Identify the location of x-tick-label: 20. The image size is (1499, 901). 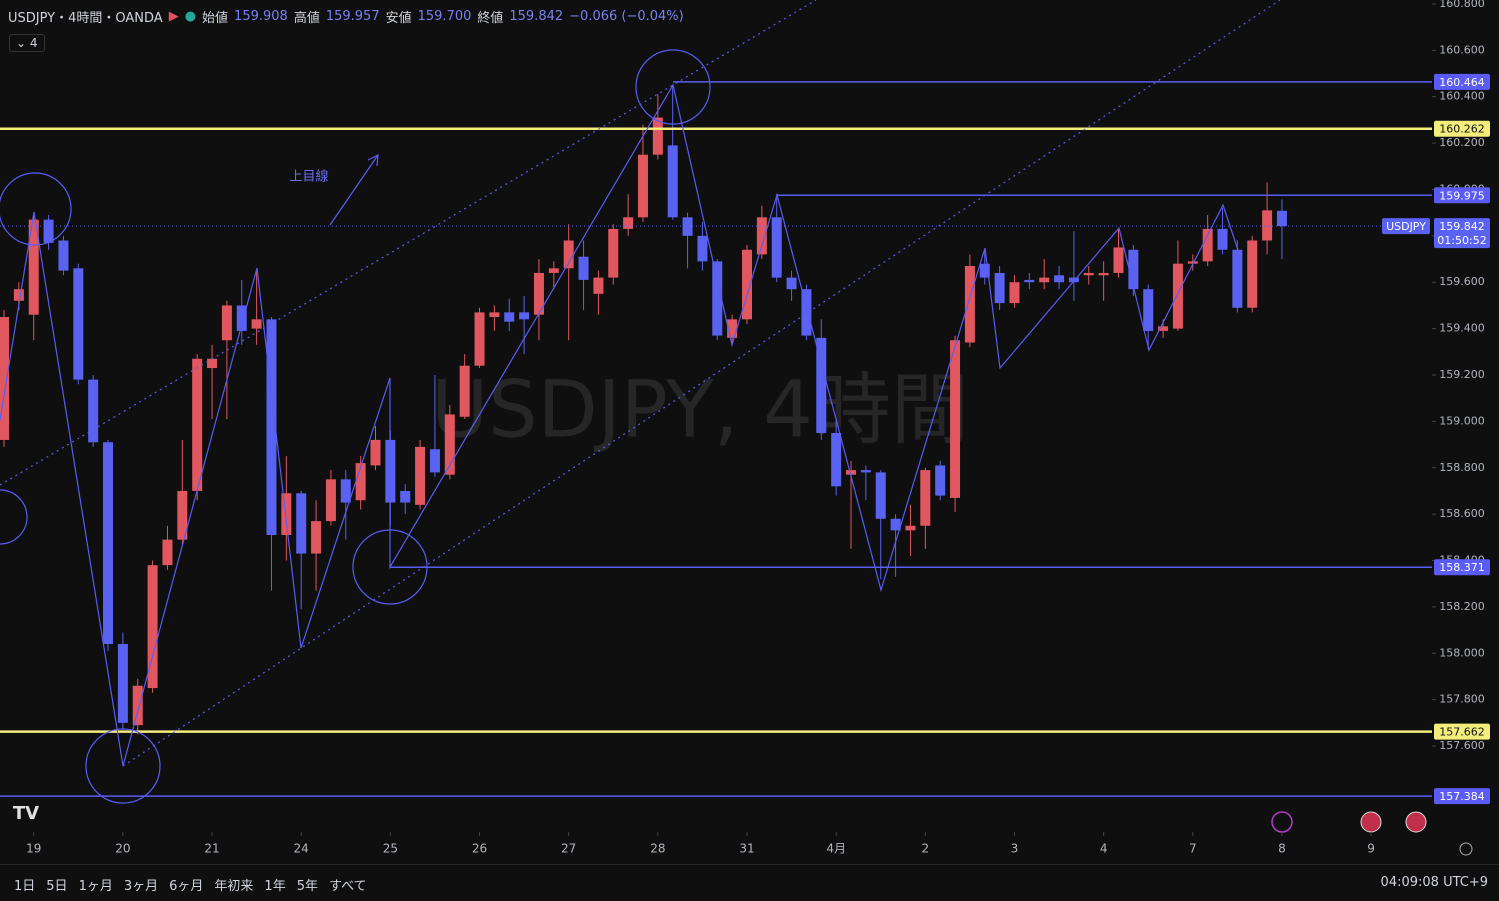
(122, 849).